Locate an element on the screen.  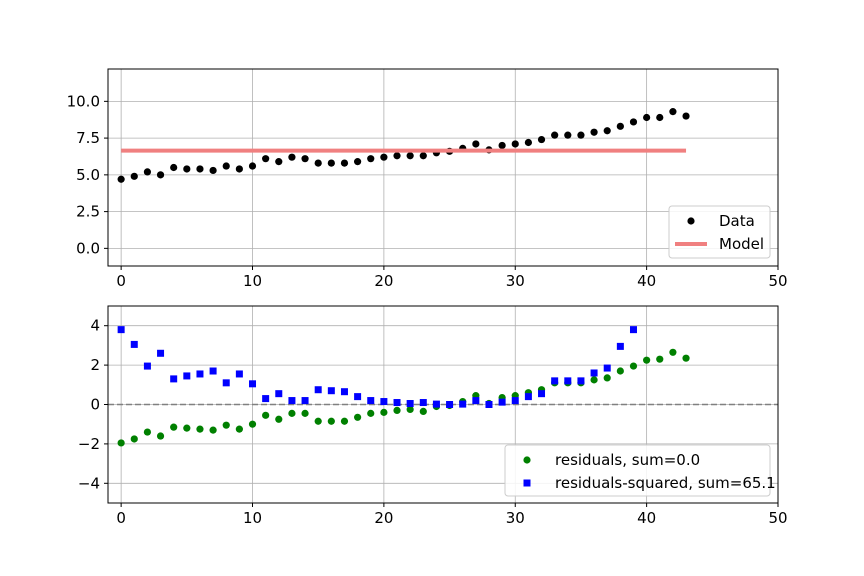
y-tick-label: 0.0 is located at coordinates (88, 248).